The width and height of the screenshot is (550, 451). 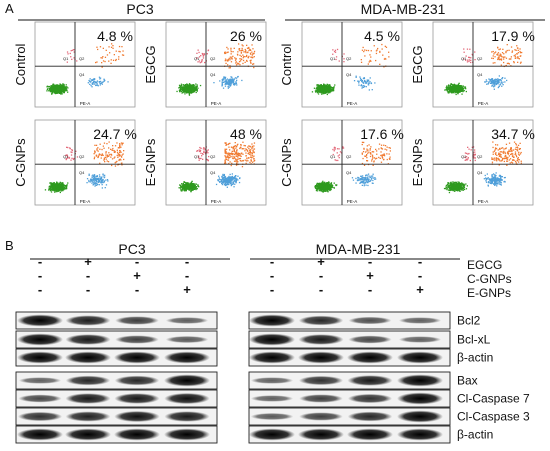 I want to click on quadrant-label: Q2, so click(x=349, y=58).